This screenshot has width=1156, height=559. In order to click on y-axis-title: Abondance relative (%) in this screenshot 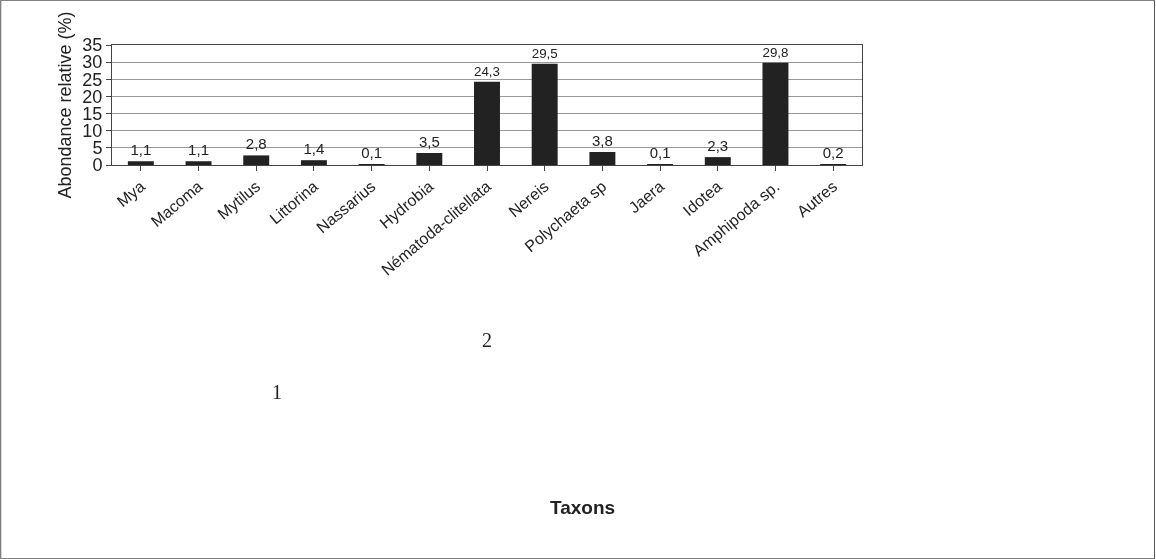, I will do `click(64, 105)`.